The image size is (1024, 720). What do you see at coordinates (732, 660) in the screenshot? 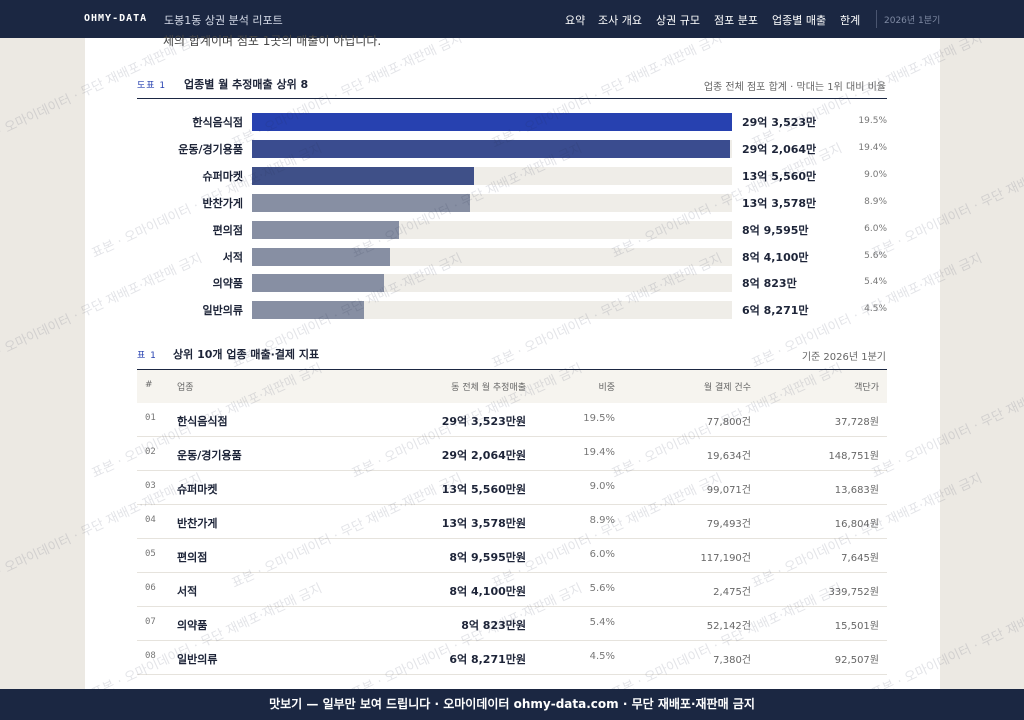
I see `table-cell: 7,380건` at bounding box center [732, 660].